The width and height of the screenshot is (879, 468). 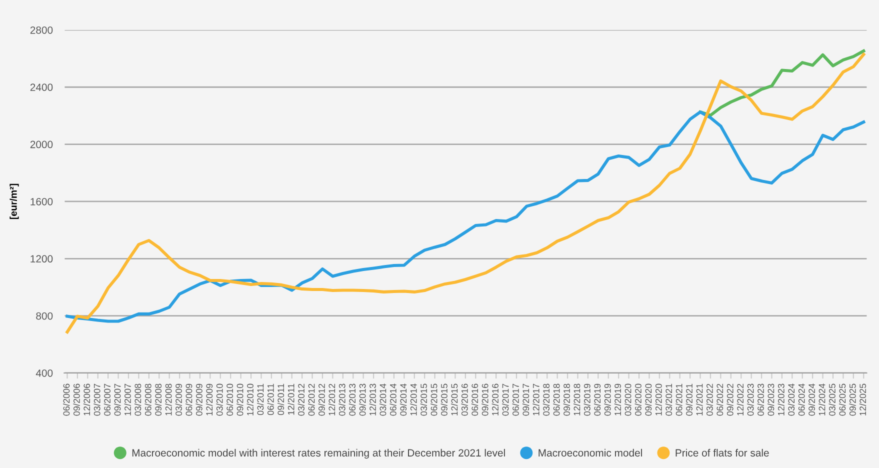 What do you see at coordinates (832, 400) in the screenshot?
I see `x-tick-label: 03/2025` at bounding box center [832, 400].